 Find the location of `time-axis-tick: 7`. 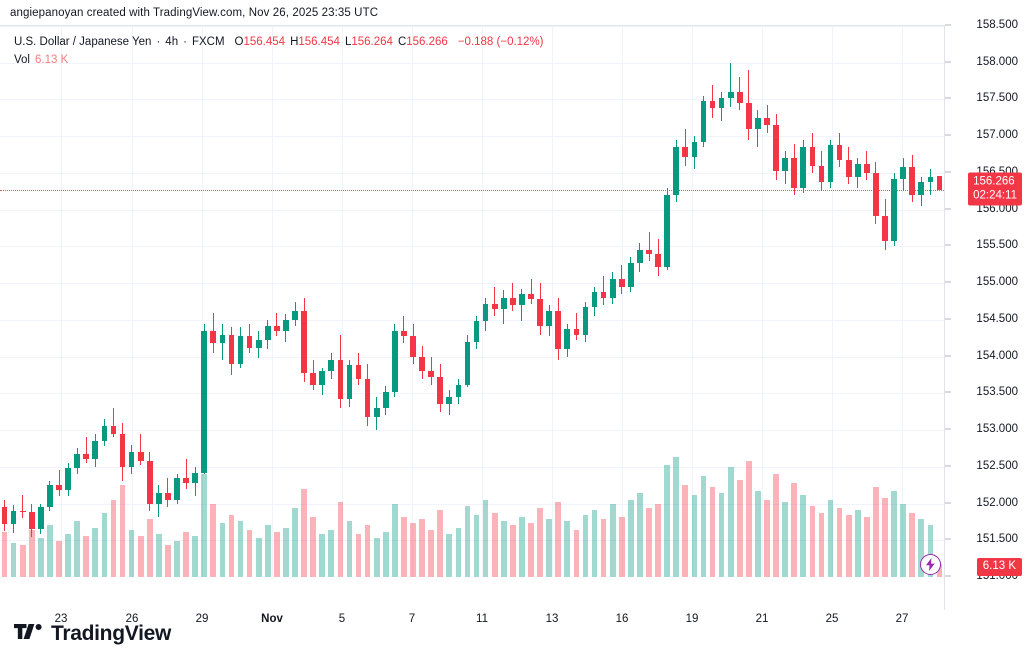

time-axis-tick: 7 is located at coordinates (412, 619).